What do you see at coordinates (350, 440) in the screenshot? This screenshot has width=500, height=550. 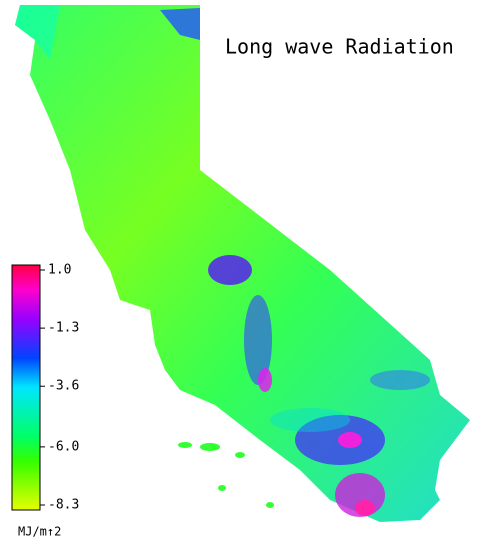 I see `south-peak` at bounding box center [350, 440].